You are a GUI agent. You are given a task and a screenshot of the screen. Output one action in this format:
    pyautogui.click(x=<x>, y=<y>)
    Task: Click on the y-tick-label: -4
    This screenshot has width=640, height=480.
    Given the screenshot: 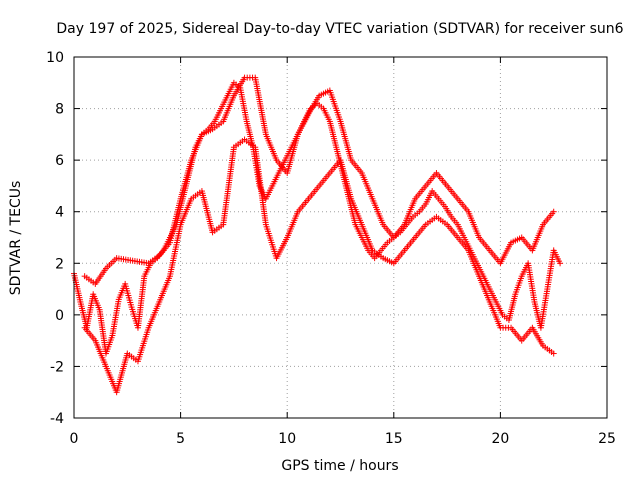 What is the action you would take?
    pyautogui.click(x=57, y=419)
    